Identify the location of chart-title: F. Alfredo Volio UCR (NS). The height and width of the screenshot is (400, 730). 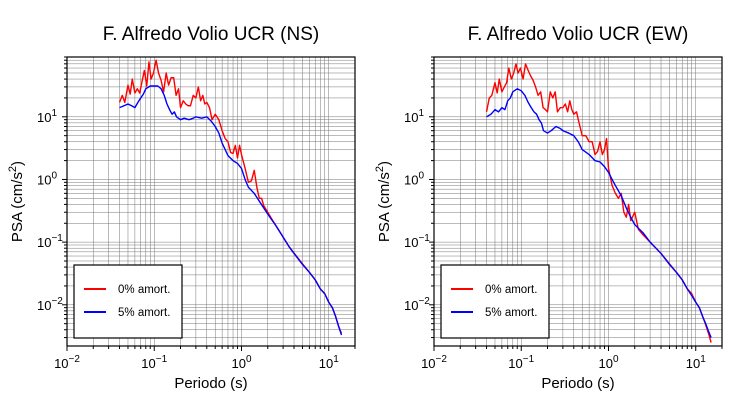
(211, 34).